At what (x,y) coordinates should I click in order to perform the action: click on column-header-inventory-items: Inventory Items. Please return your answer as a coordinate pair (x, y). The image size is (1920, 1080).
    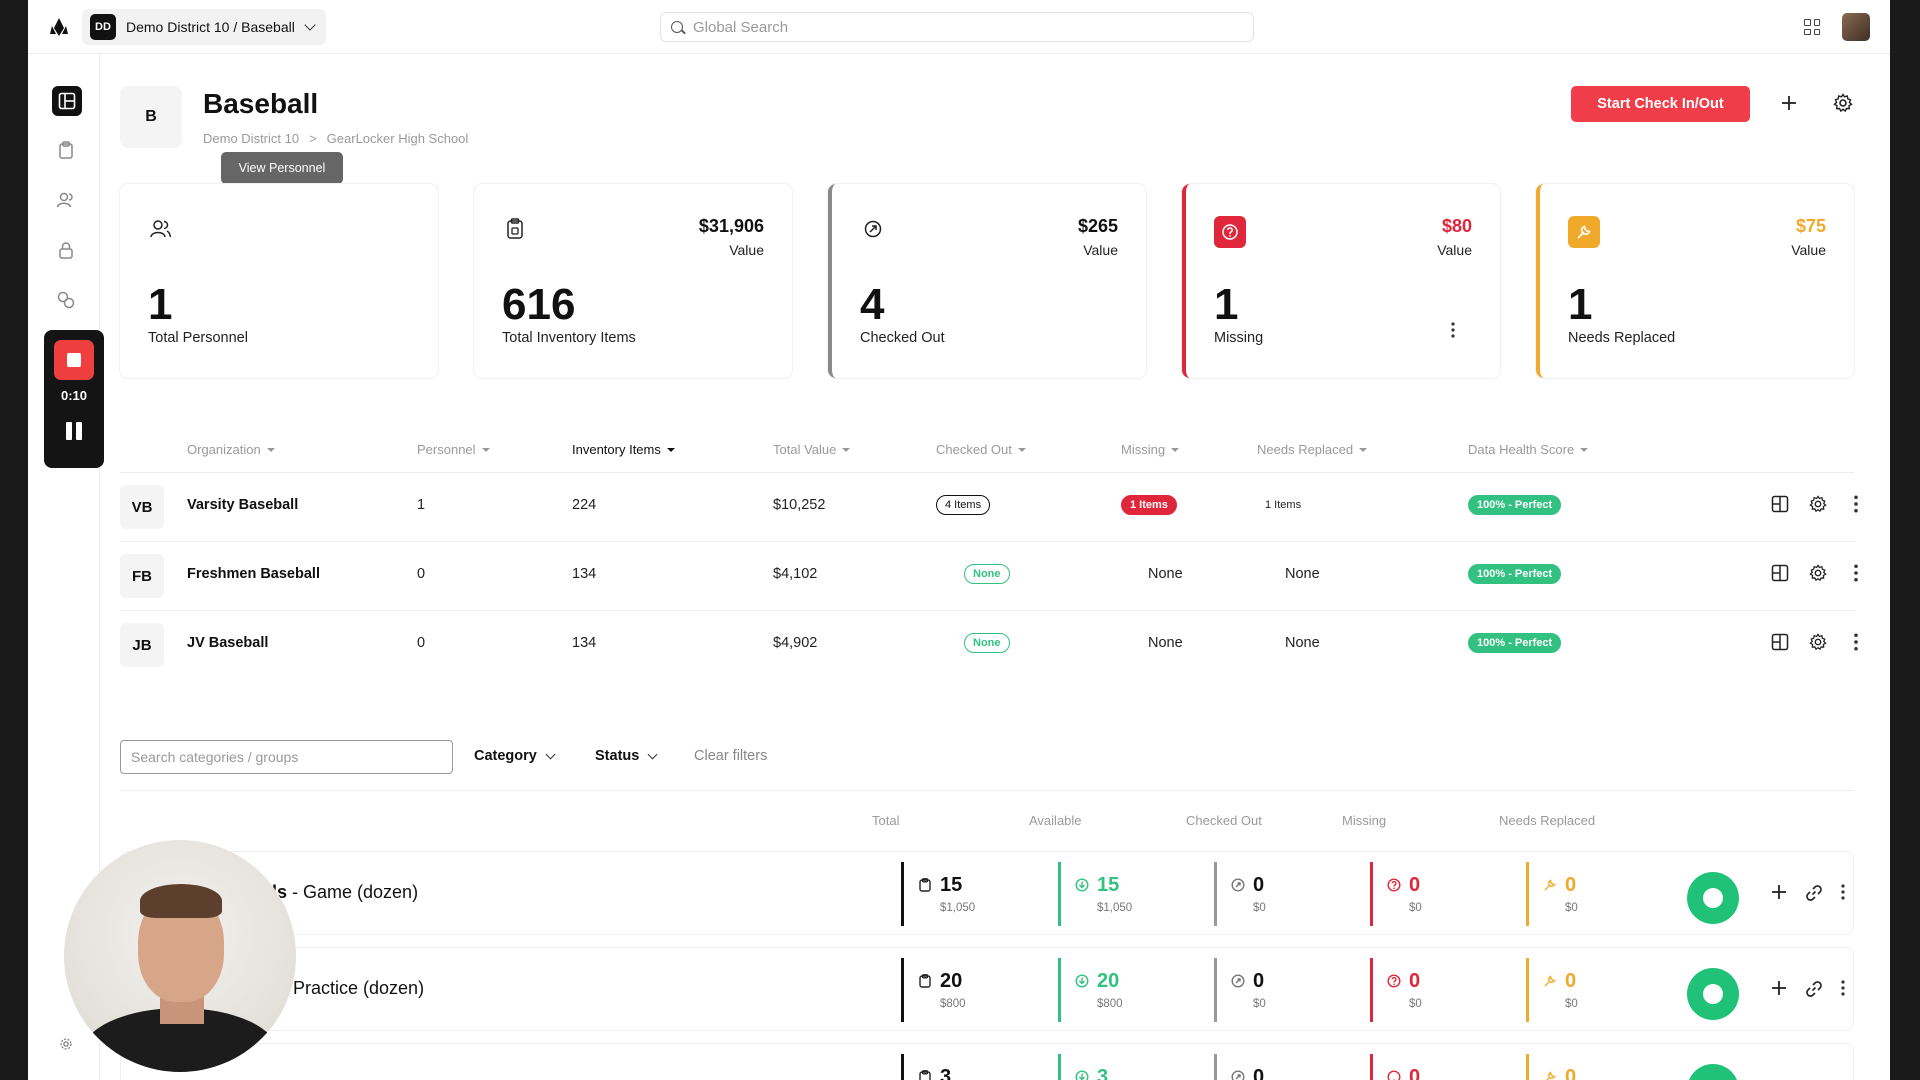
    Looking at the image, I should click on (623, 449).